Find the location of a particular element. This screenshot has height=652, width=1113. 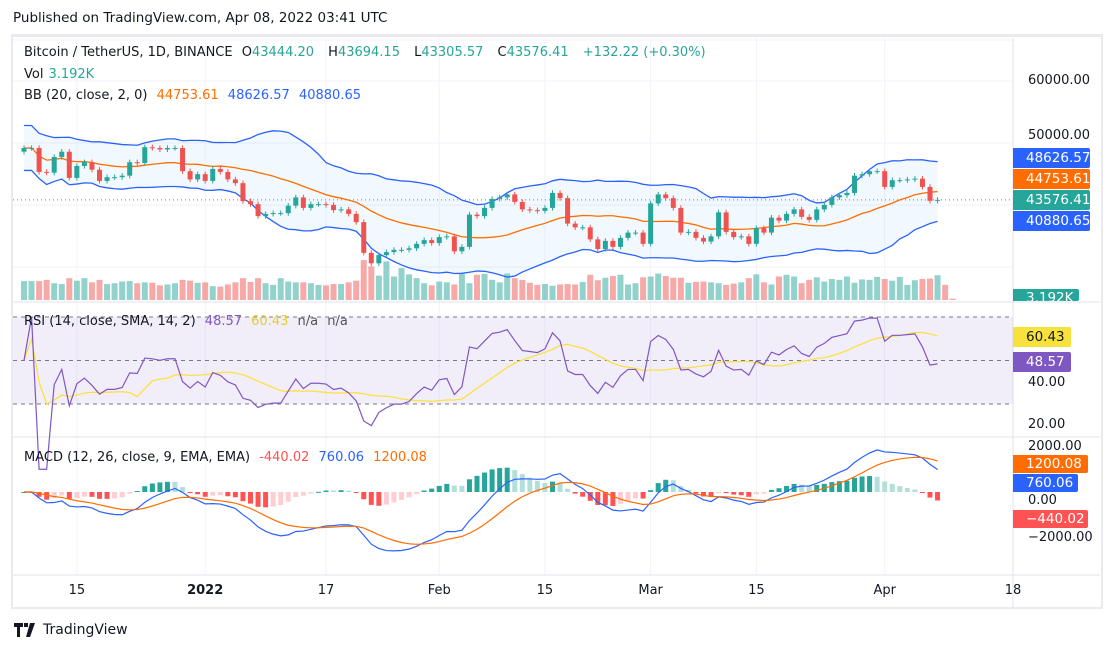

tradingview-logo: TradingView is located at coordinates (71, 630).